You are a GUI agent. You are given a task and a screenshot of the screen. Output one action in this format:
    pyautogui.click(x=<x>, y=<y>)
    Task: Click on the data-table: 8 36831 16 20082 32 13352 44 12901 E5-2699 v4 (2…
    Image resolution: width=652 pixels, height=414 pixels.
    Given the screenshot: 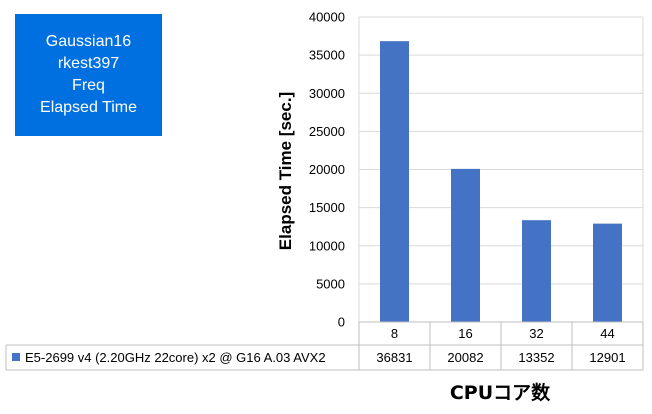 What is the action you would take?
    pyautogui.click(x=324, y=346)
    